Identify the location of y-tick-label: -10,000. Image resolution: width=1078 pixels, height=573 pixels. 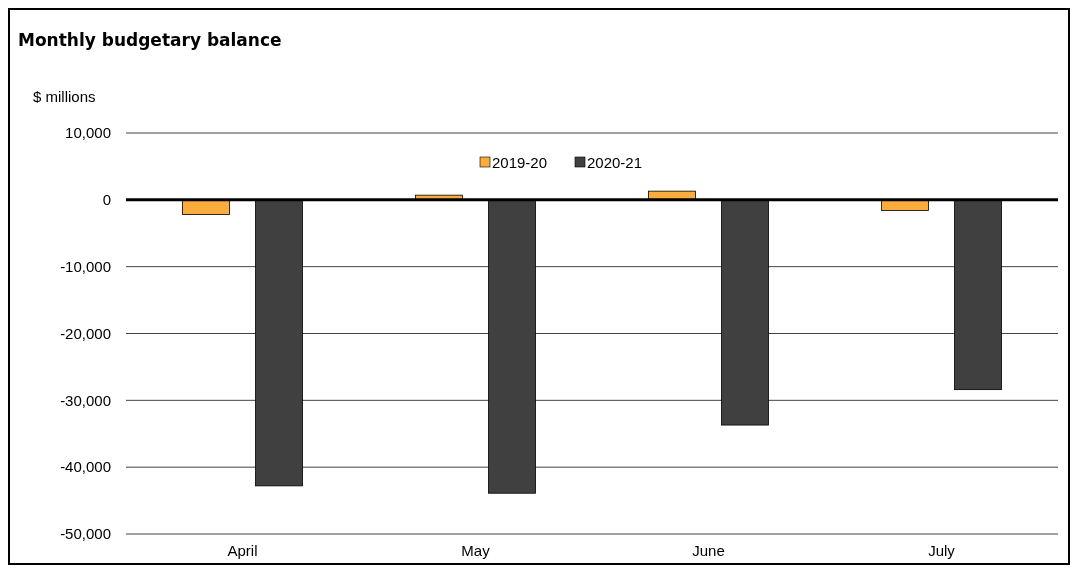
(85, 266).